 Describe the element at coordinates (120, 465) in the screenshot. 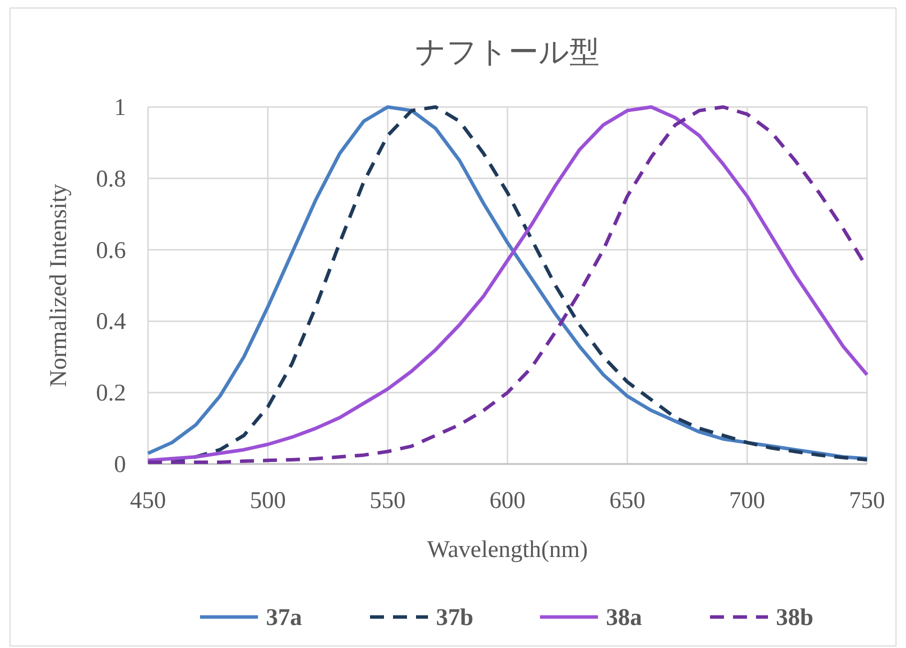

I see `y-tick-label: 0` at that location.